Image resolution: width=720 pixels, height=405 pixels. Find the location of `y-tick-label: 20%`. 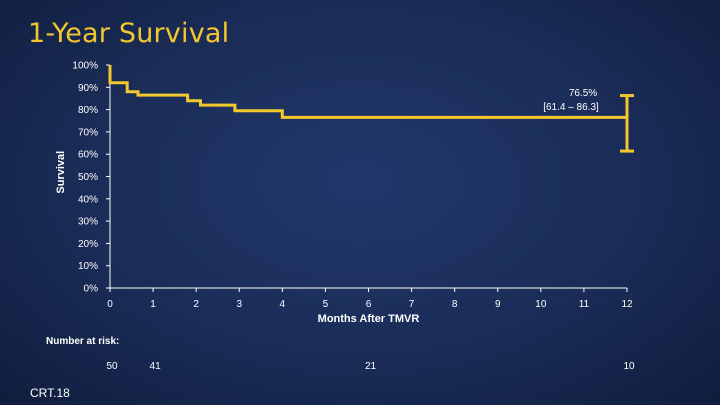

y-tick-label: 20% is located at coordinates (88, 244).